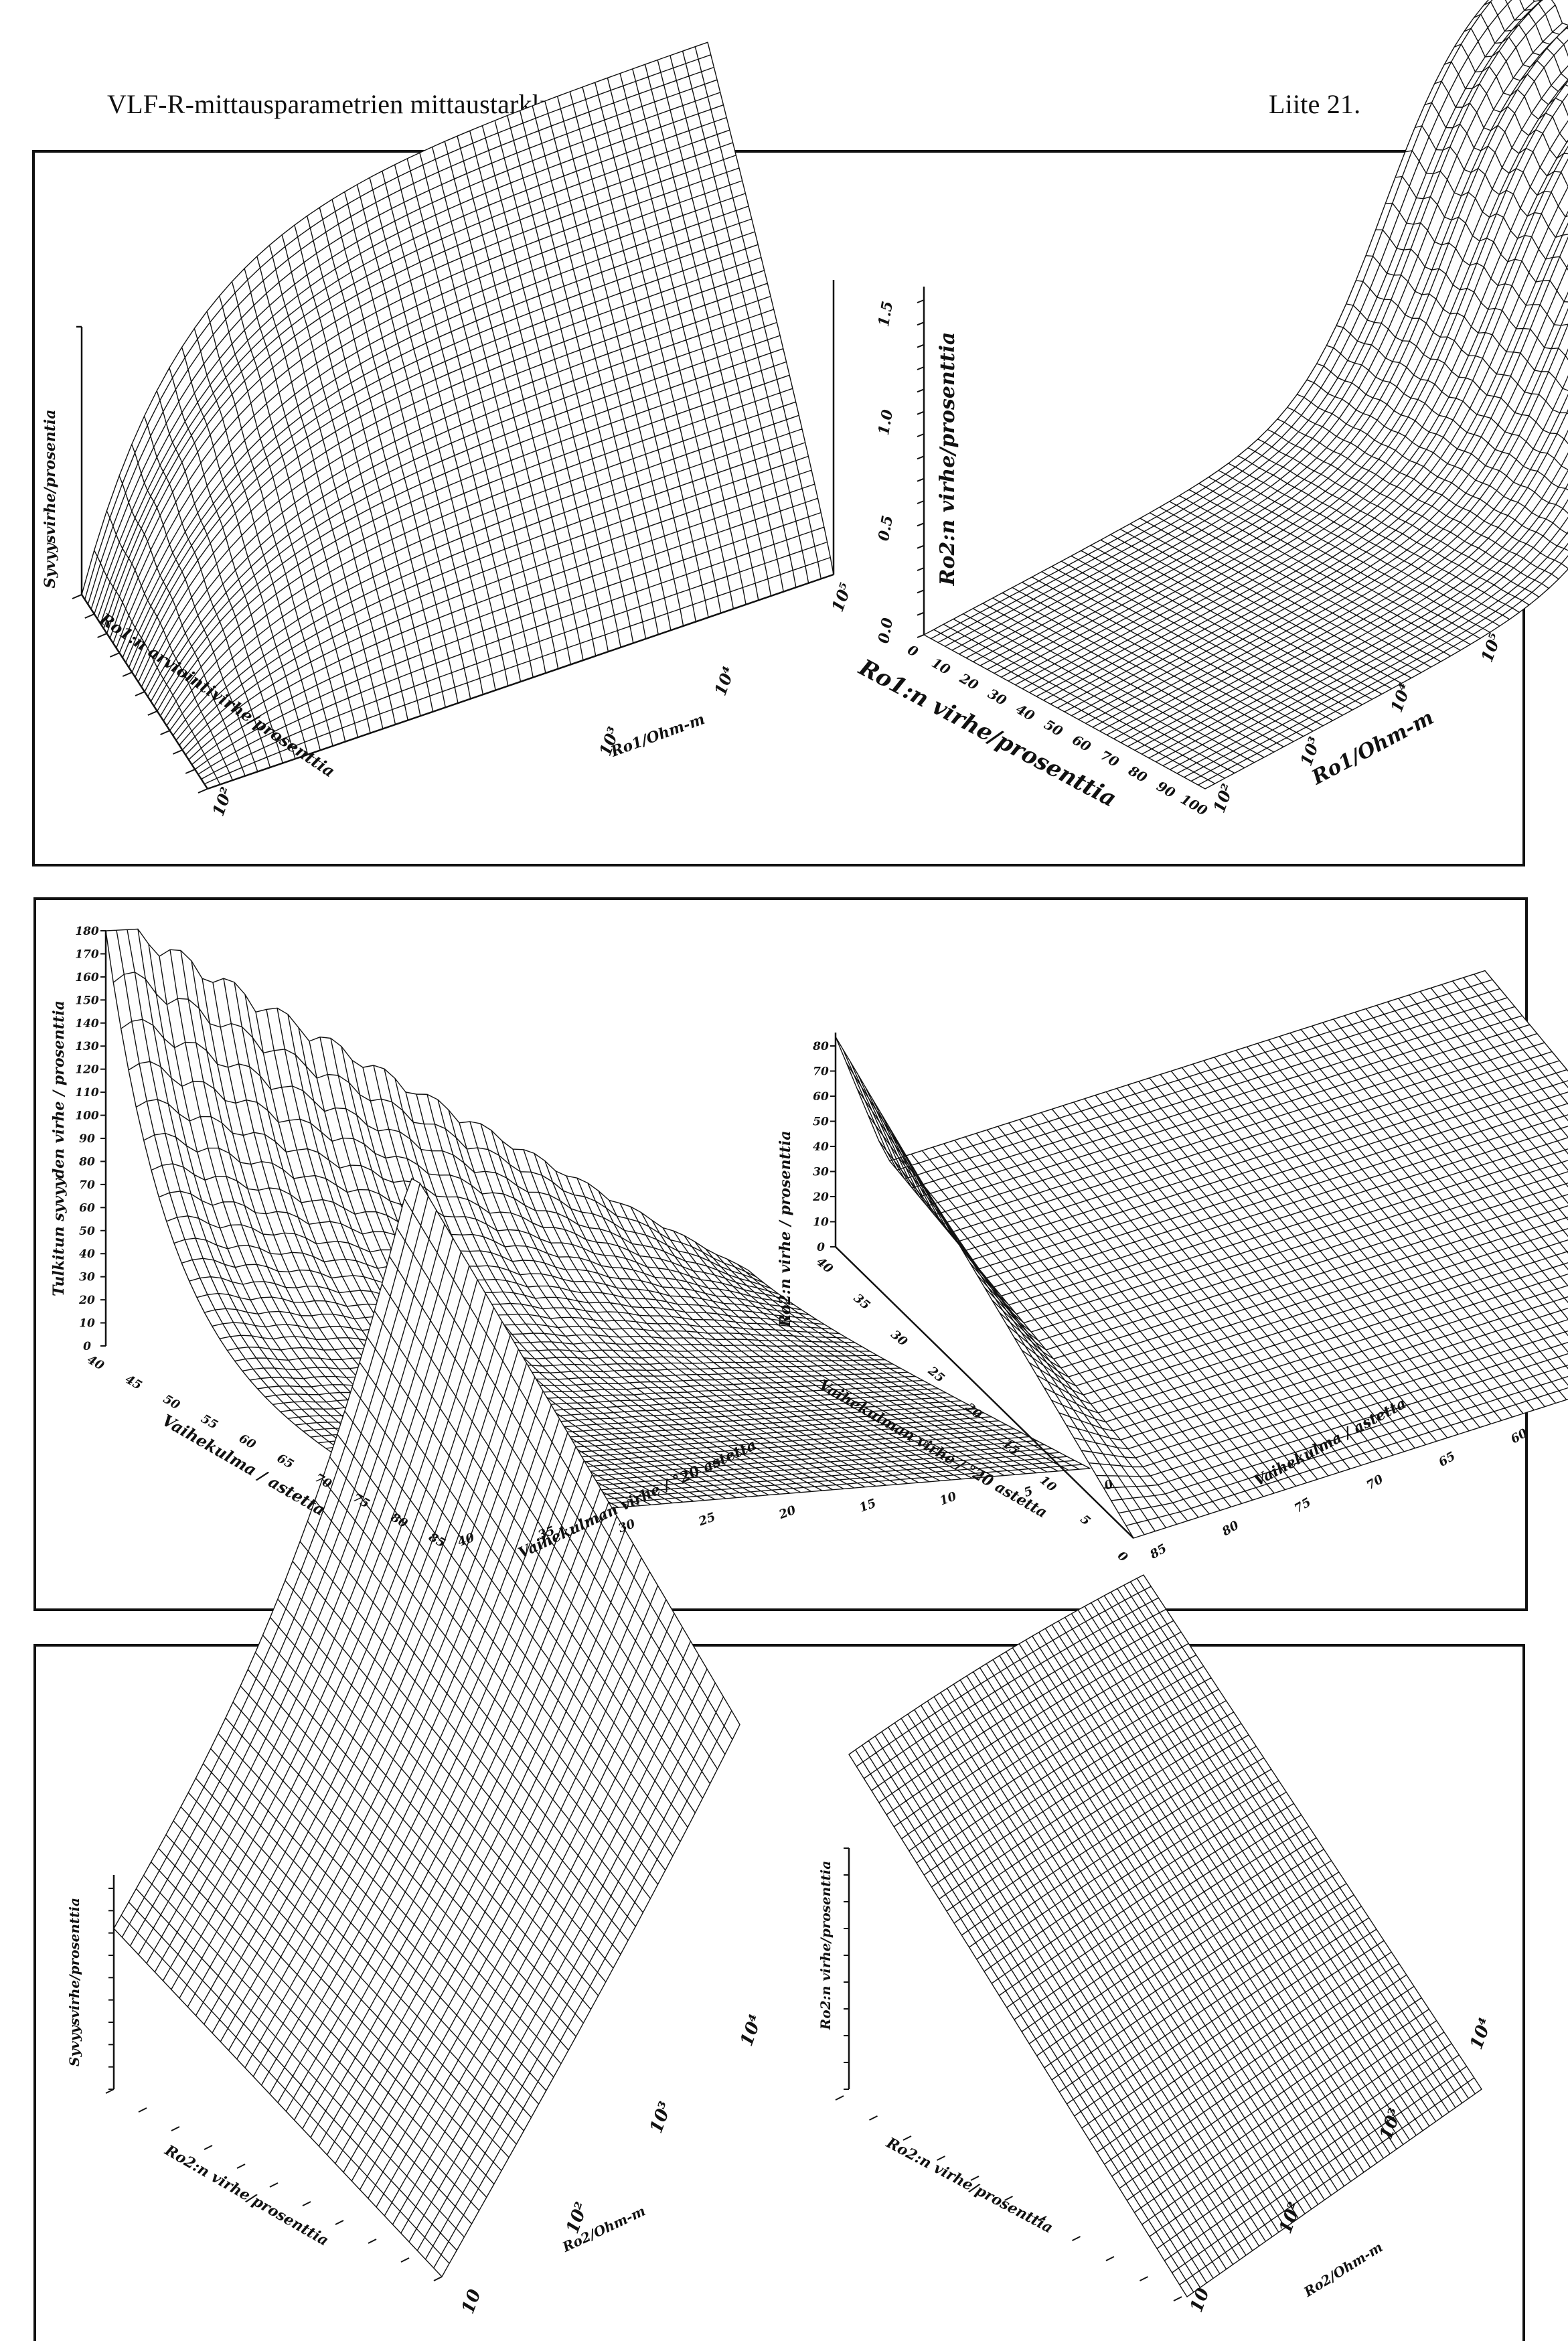  Describe the element at coordinates (820, 1197) in the screenshot. I see `plot-4-z-tick-2: 20` at that location.